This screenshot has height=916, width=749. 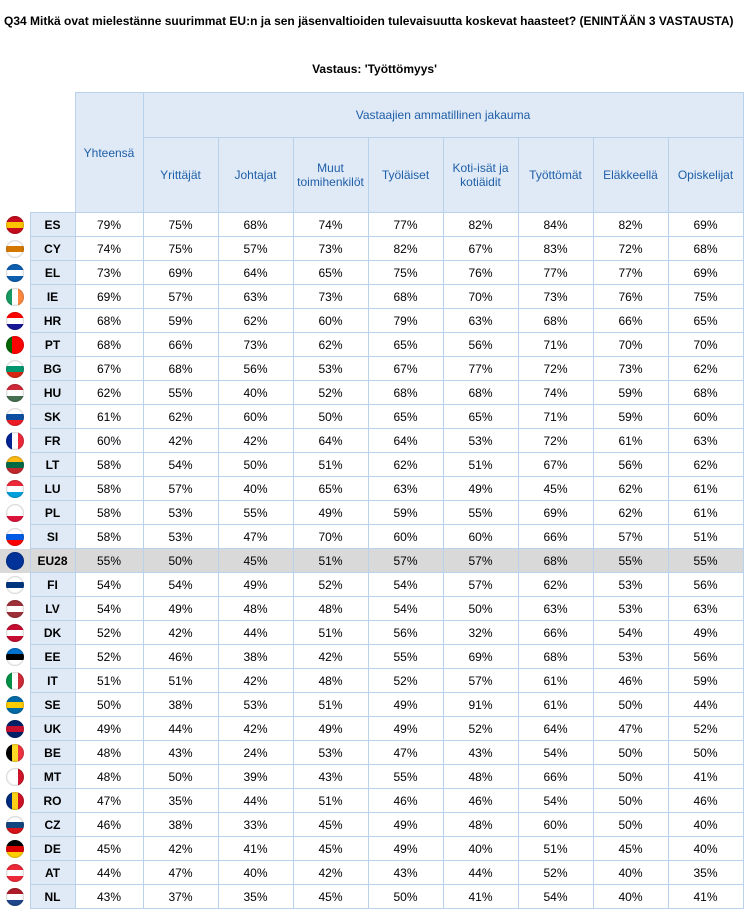 What do you see at coordinates (52, 824) in the screenshot?
I see `country-code: CZ` at bounding box center [52, 824].